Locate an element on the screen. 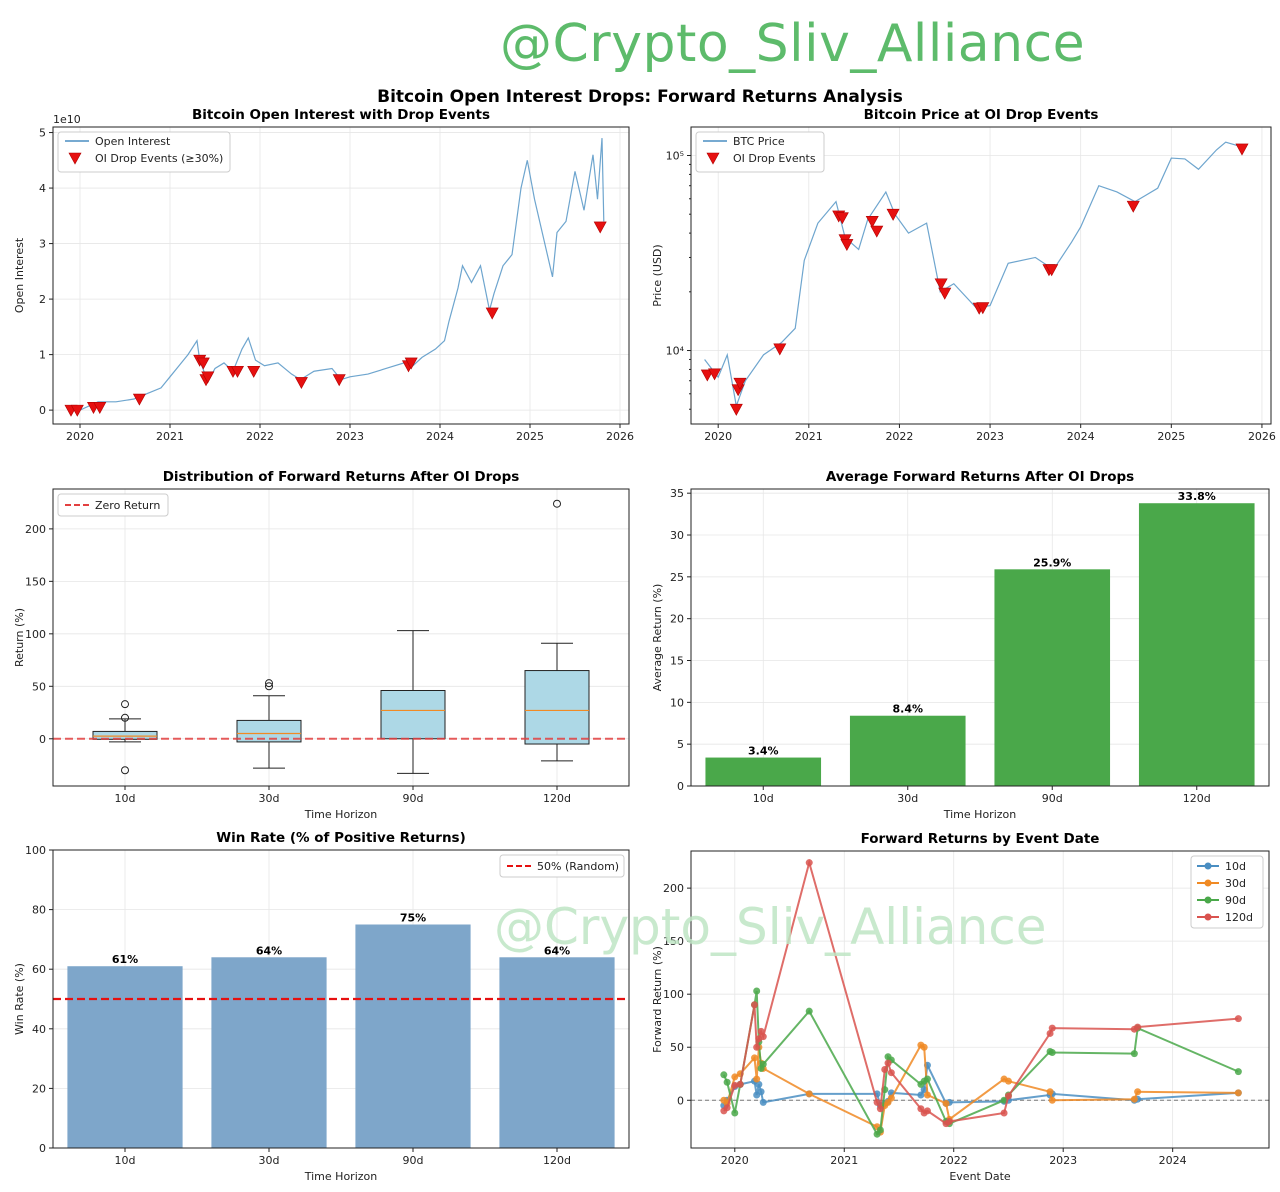 Image resolution: width=1280 pixels, height=1192 pixels. oi-xtick-label: 2026 is located at coordinates (620, 436).